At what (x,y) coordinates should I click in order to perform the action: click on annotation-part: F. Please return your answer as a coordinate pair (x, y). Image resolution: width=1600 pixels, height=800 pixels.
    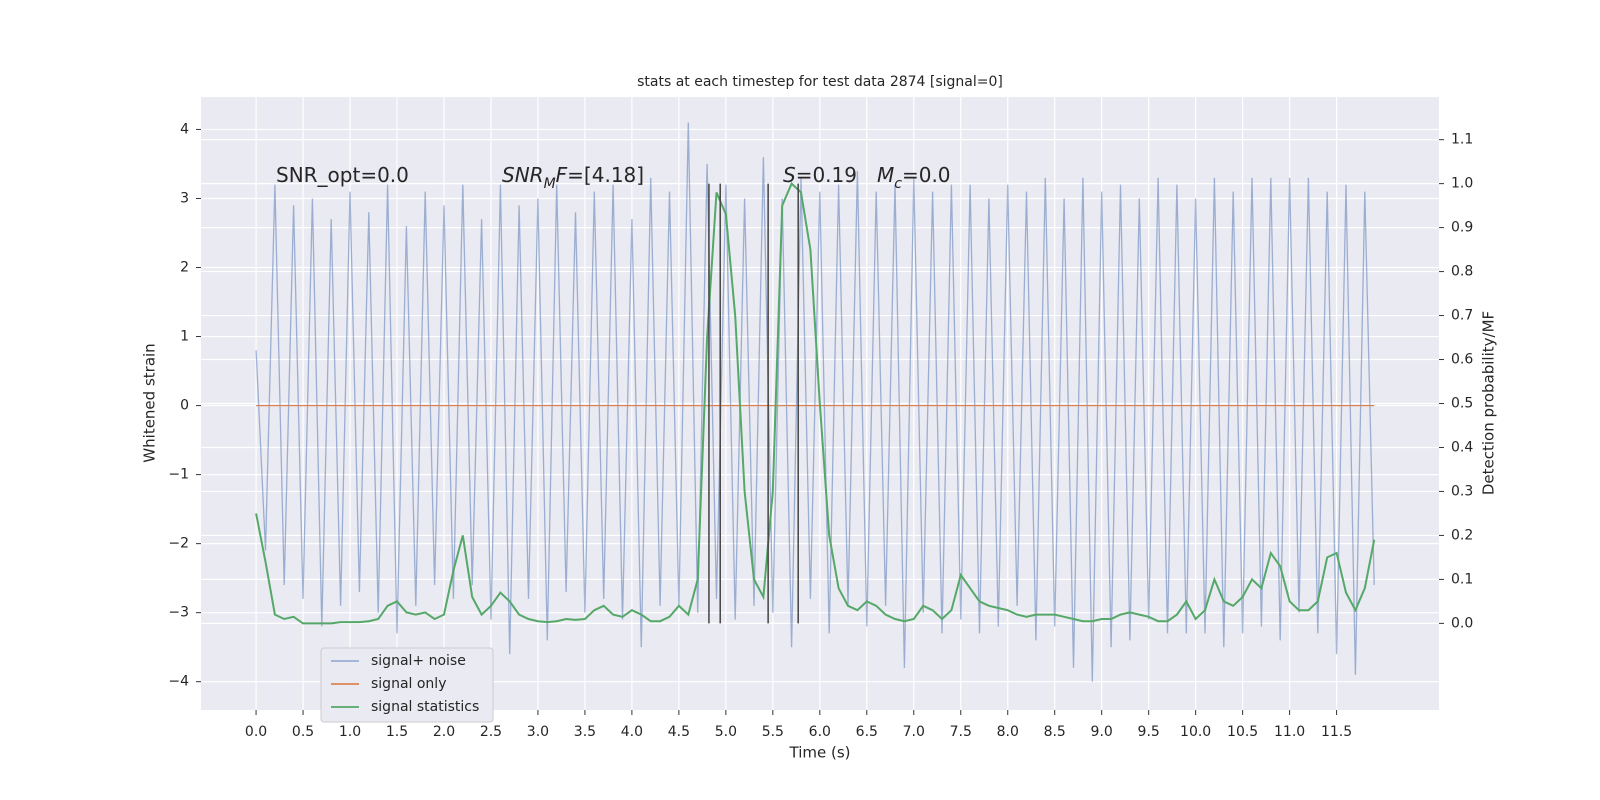
    Looking at the image, I should click on (562, 175).